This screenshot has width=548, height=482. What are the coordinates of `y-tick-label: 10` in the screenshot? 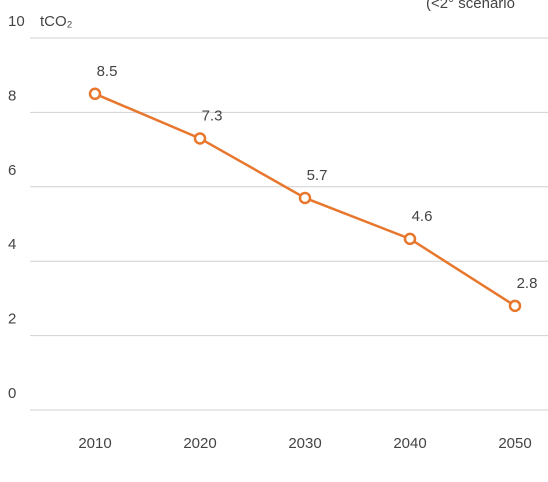 It's located at (16, 21).